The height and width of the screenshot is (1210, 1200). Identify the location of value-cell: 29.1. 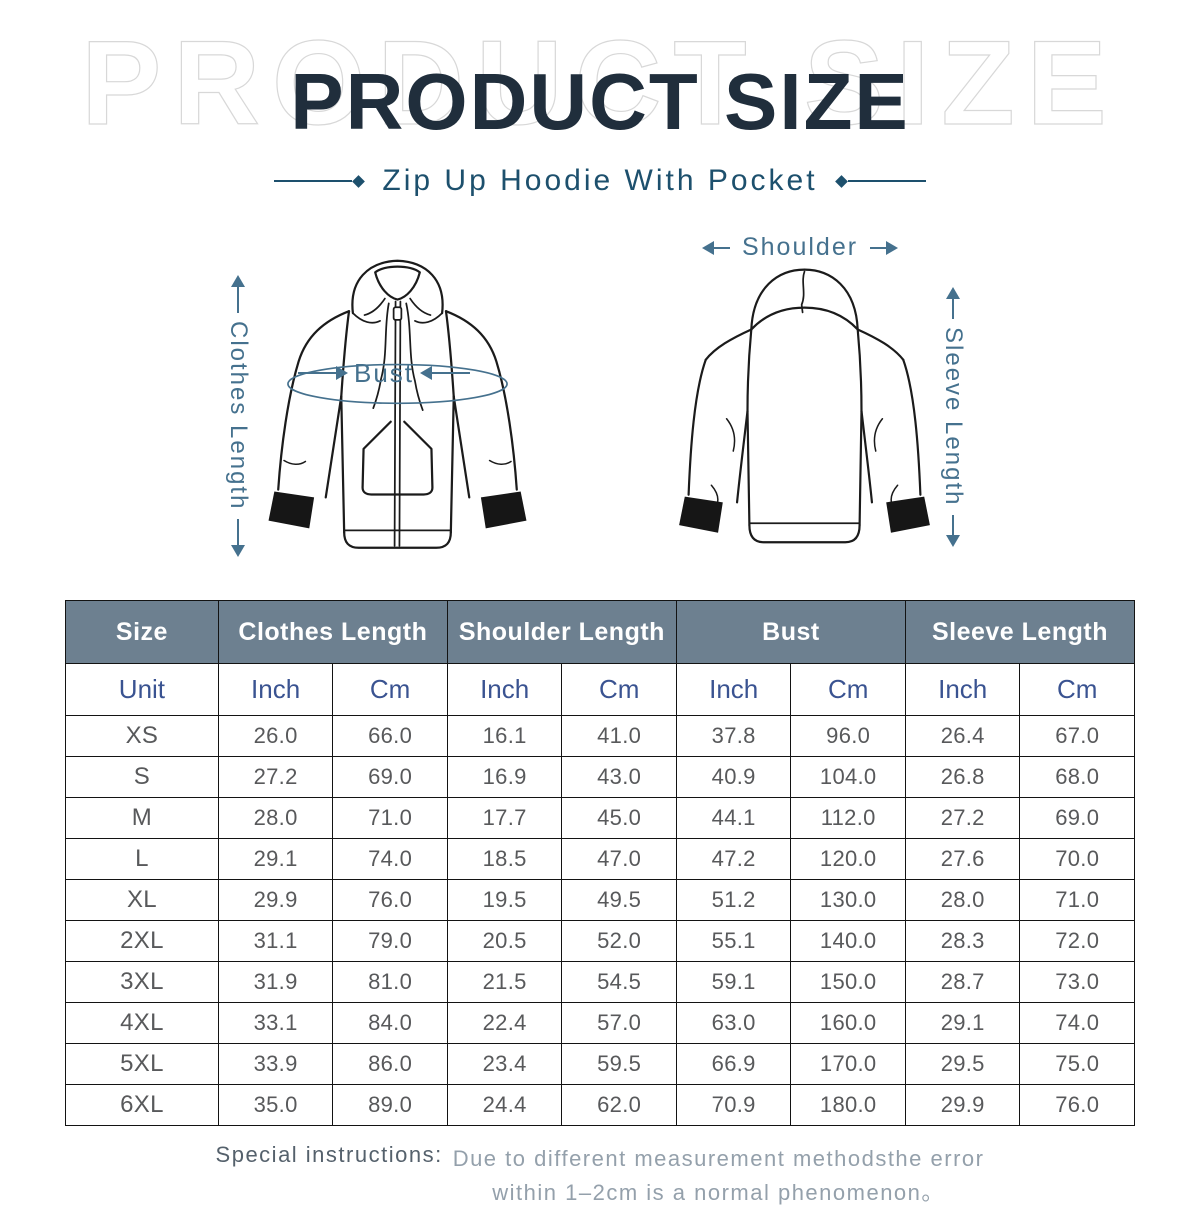
(962, 1023).